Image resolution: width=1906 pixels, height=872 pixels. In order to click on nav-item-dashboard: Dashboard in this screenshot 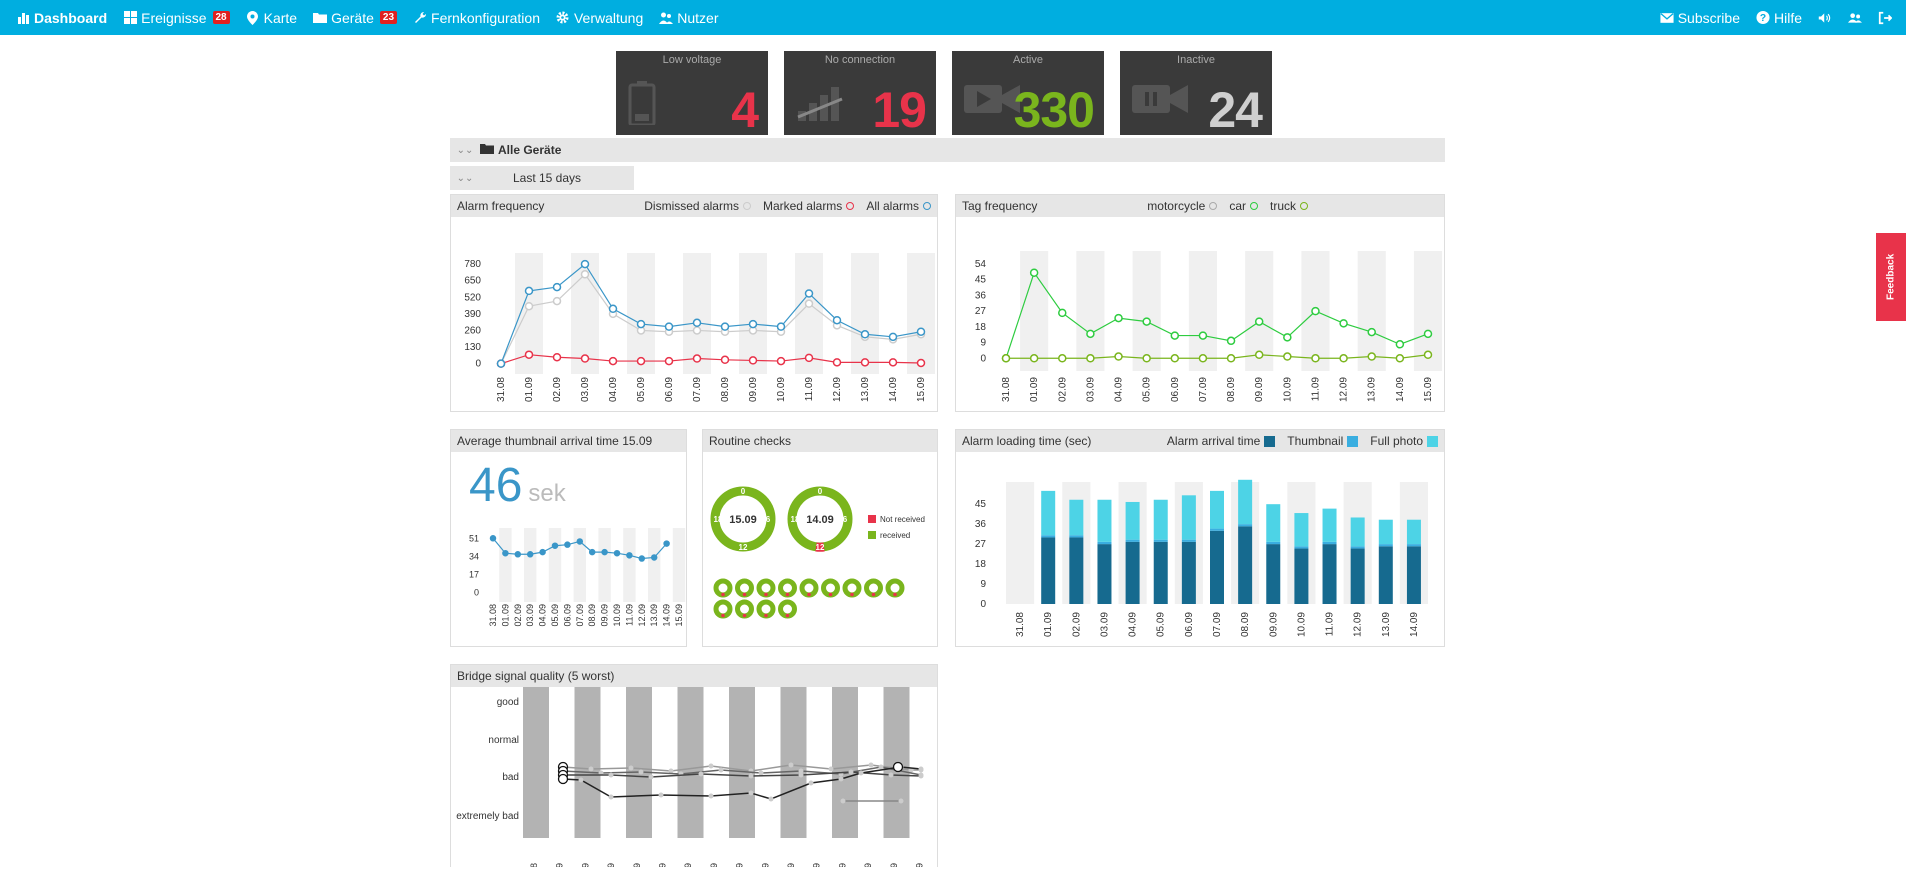, I will do `click(57, 17)`.